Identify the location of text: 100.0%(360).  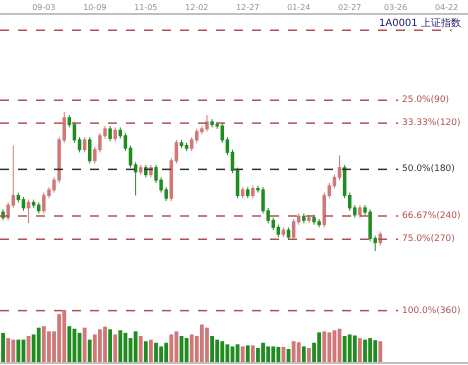
(431, 311).